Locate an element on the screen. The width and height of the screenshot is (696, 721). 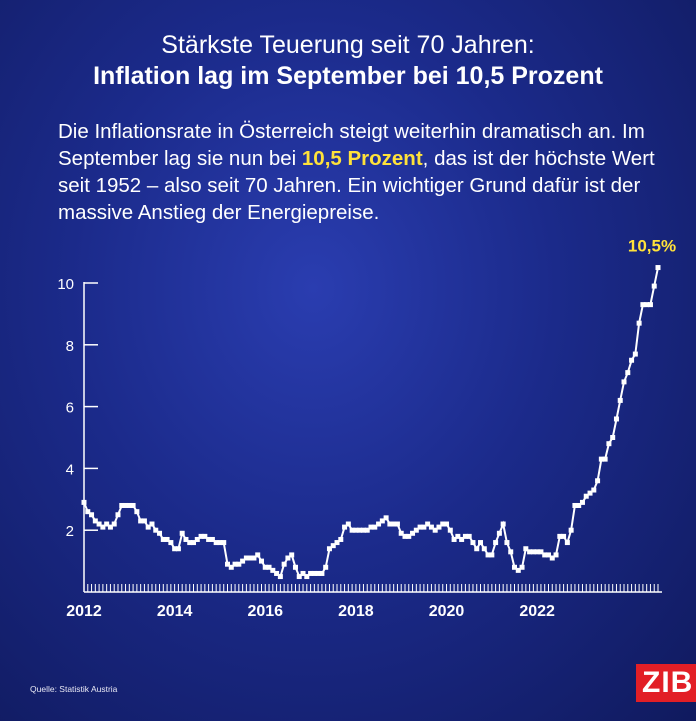
x-ticks is located at coordinates (371, 588).